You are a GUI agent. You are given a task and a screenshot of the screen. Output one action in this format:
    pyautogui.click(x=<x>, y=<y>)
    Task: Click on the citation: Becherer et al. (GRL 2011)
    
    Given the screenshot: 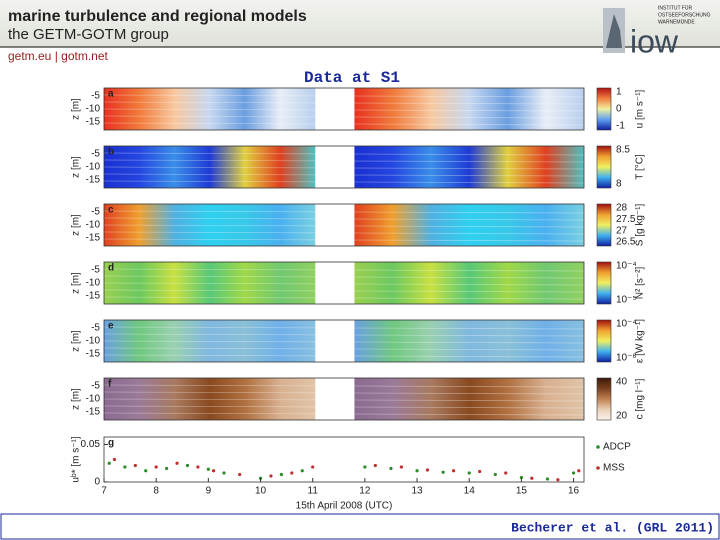 What is the action you would take?
    pyautogui.click(x=612, y=527)
    